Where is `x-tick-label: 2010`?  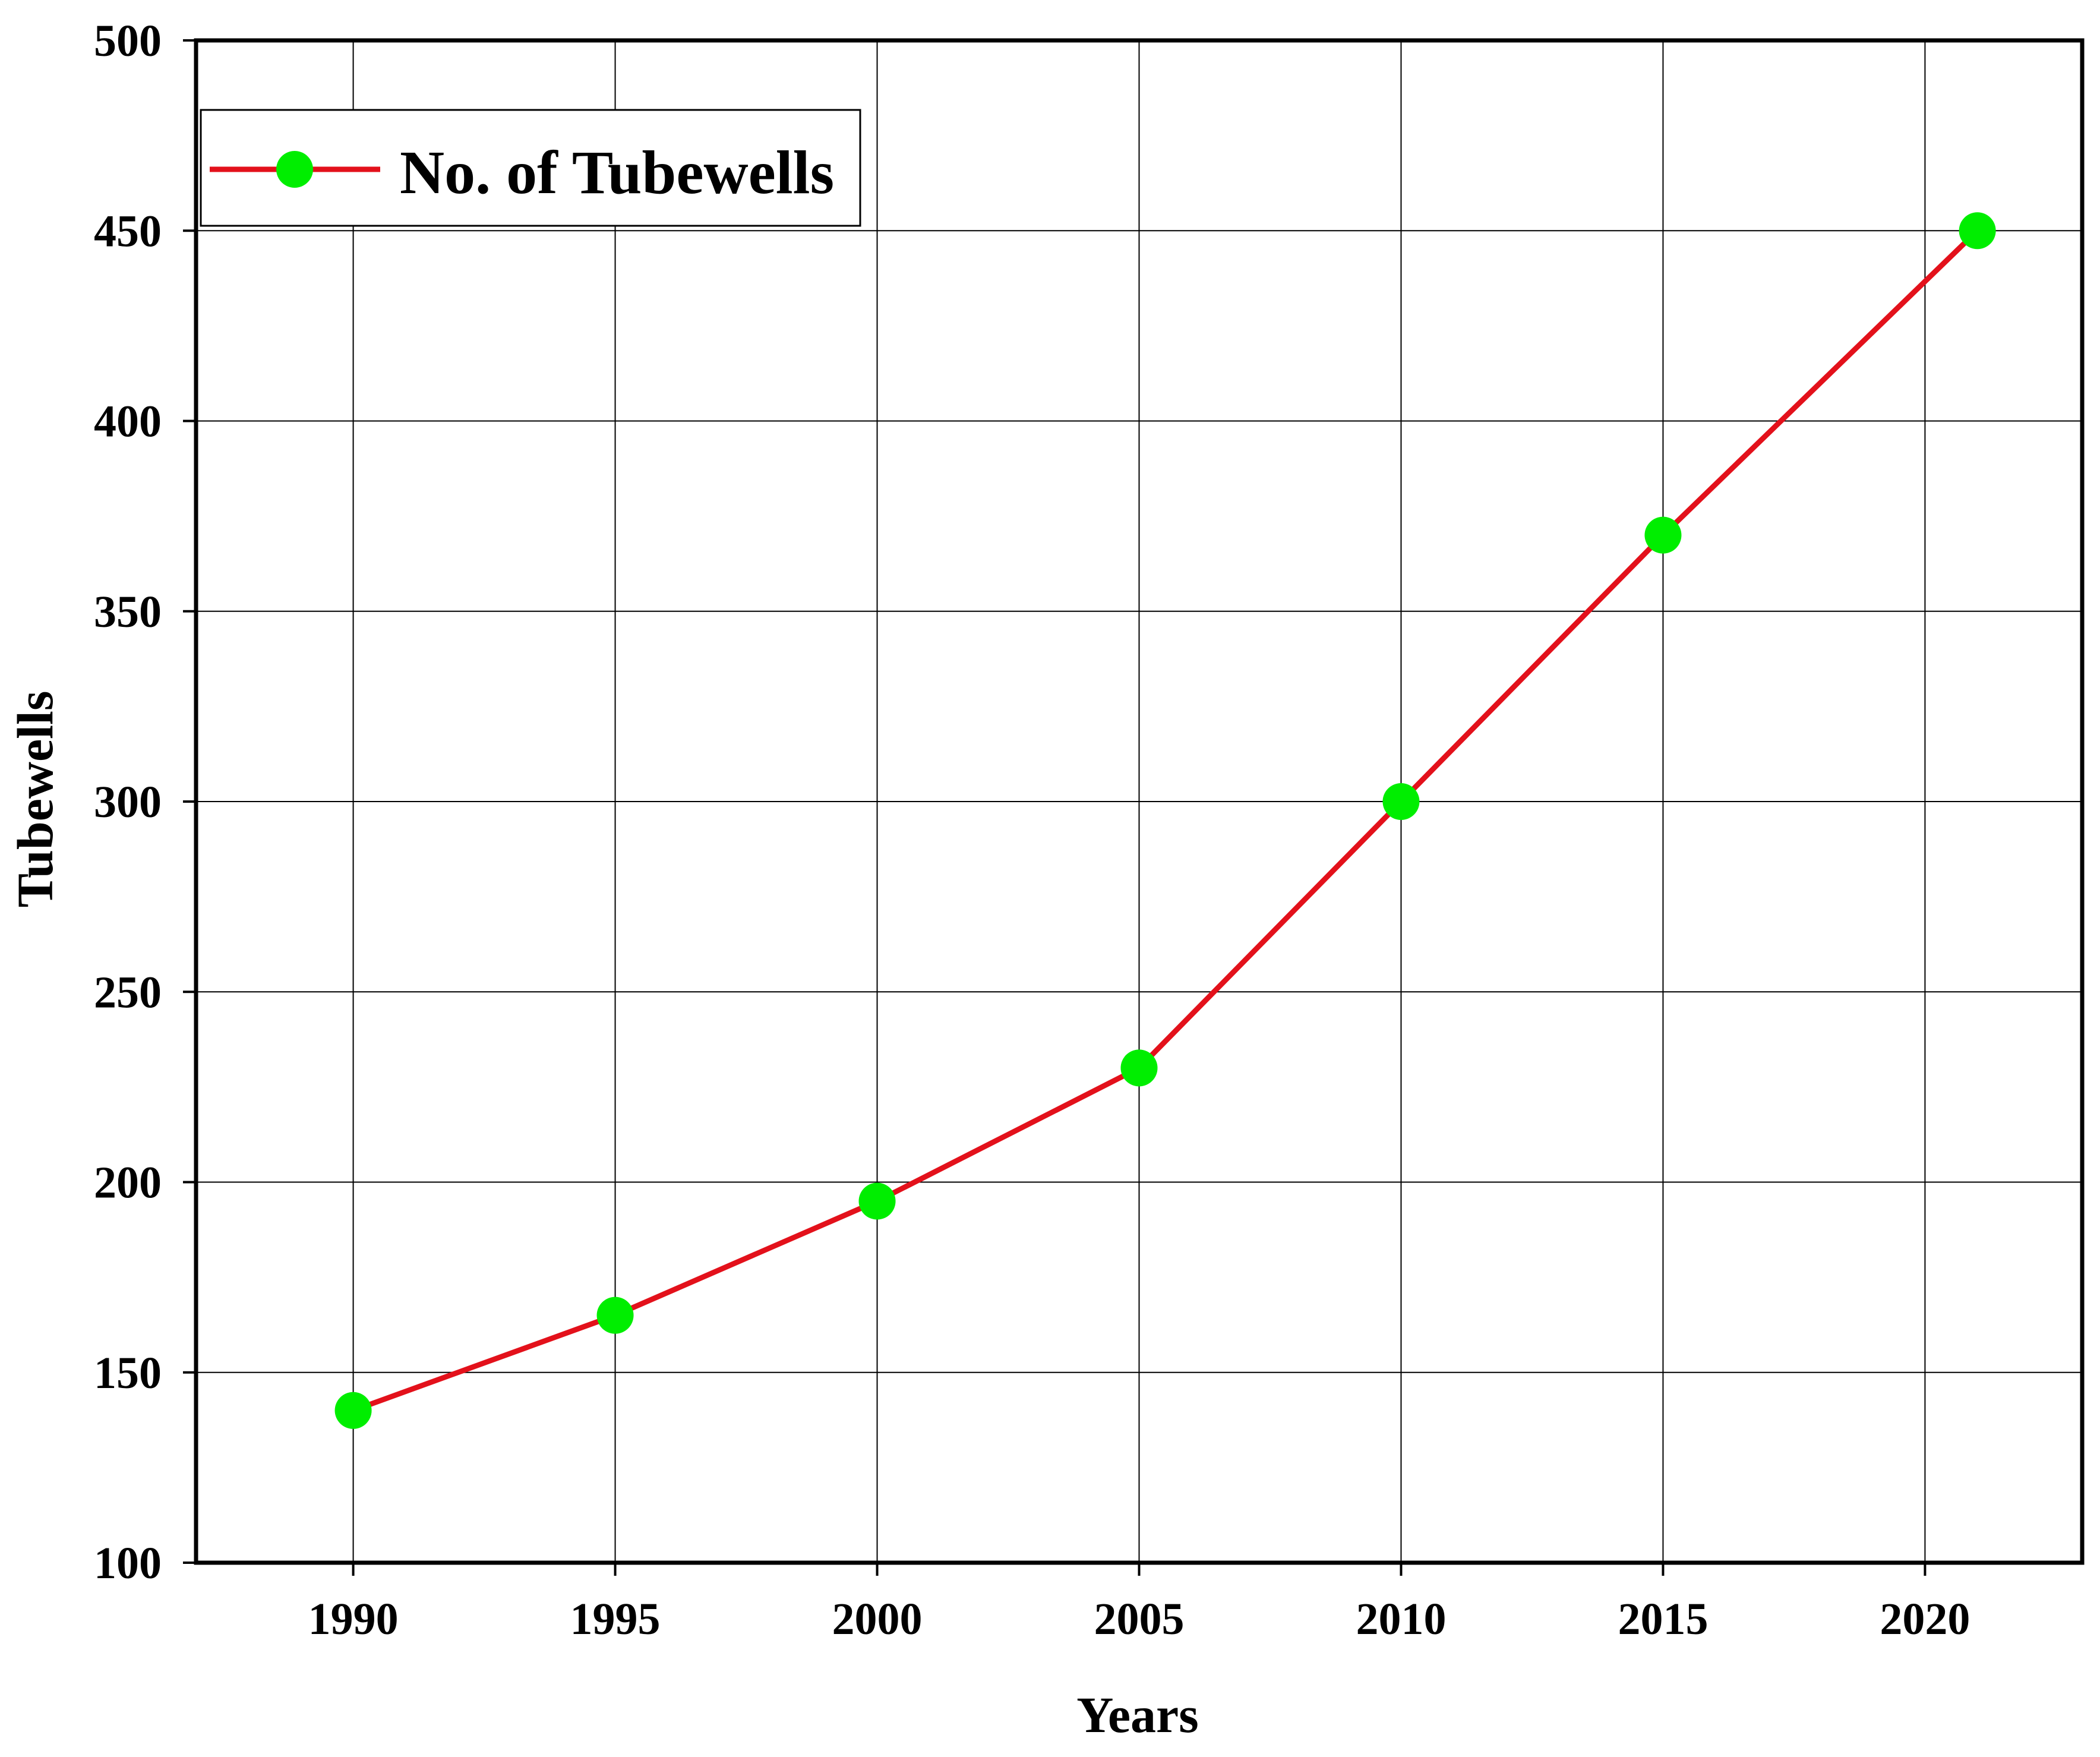
x-tick-label: 2010 is located at coordinates (1401, 1619).